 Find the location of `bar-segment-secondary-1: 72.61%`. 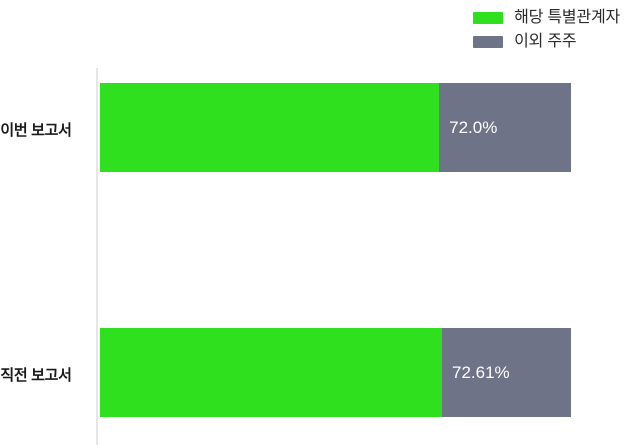

bar-segment-secondary-1: 72.61% is located at coordinates (506, 372).